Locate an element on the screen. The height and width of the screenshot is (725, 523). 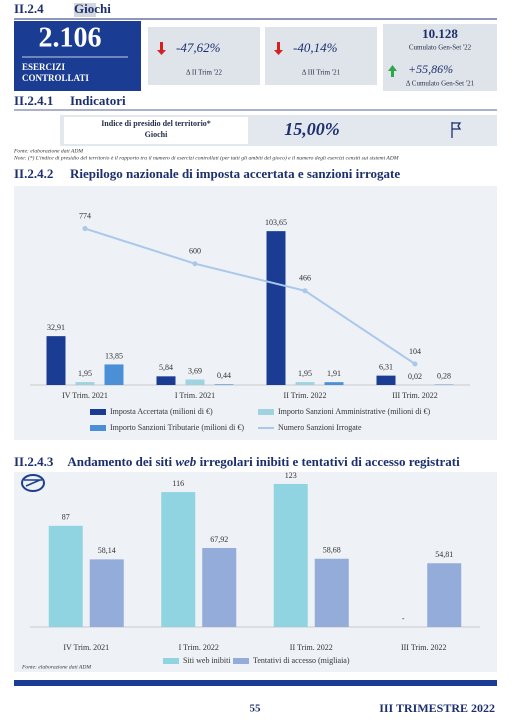
value-label: 0,28 is located at coordinates (444, 375).